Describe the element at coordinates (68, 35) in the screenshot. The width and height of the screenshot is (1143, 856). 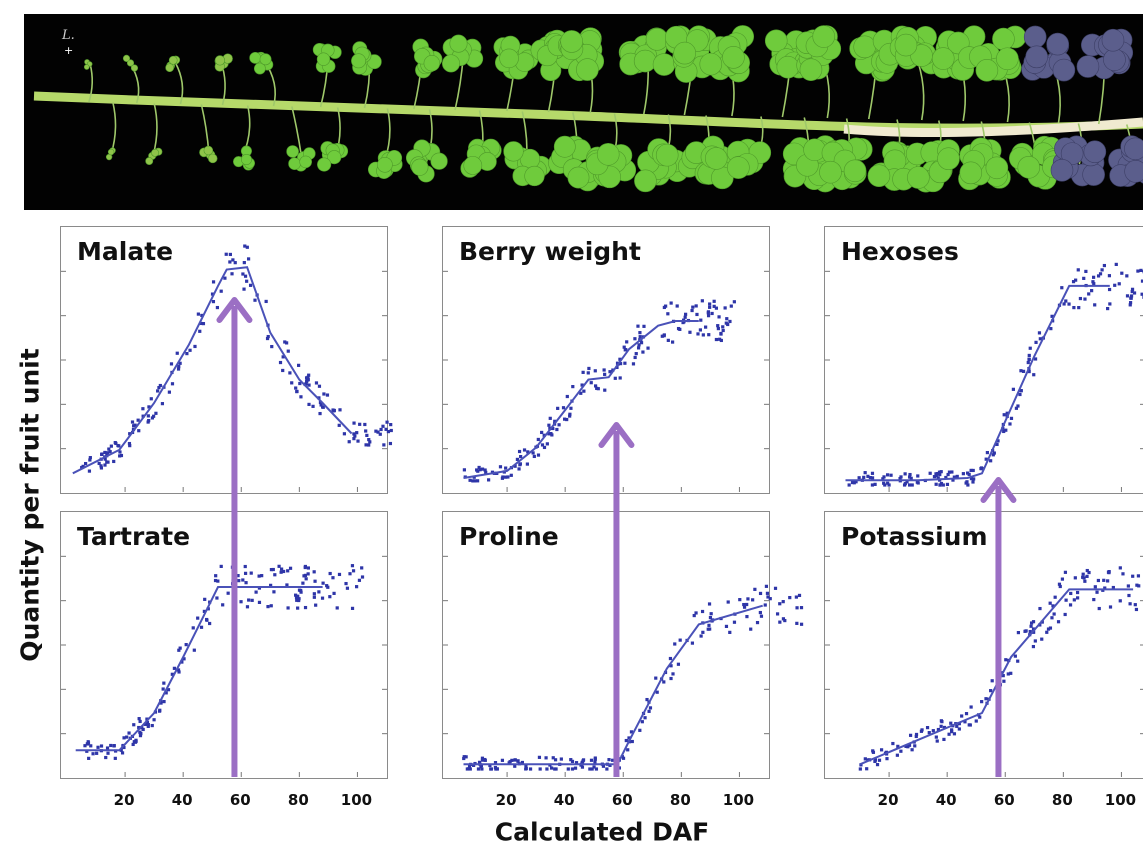
I see `photo-corner-mark: L.` at that location.